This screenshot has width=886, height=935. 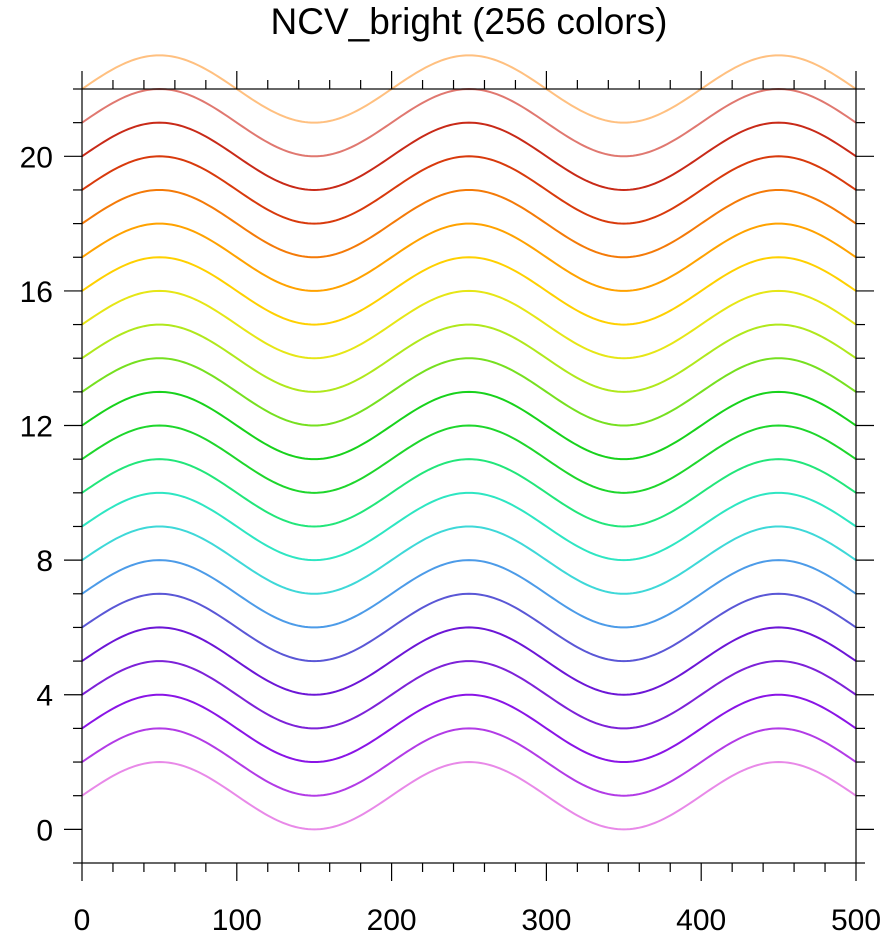 What do you see at coordinates (546, 919) in the screenshot?
I see `x-tick-label: 300` at bounding box center [546, 919].